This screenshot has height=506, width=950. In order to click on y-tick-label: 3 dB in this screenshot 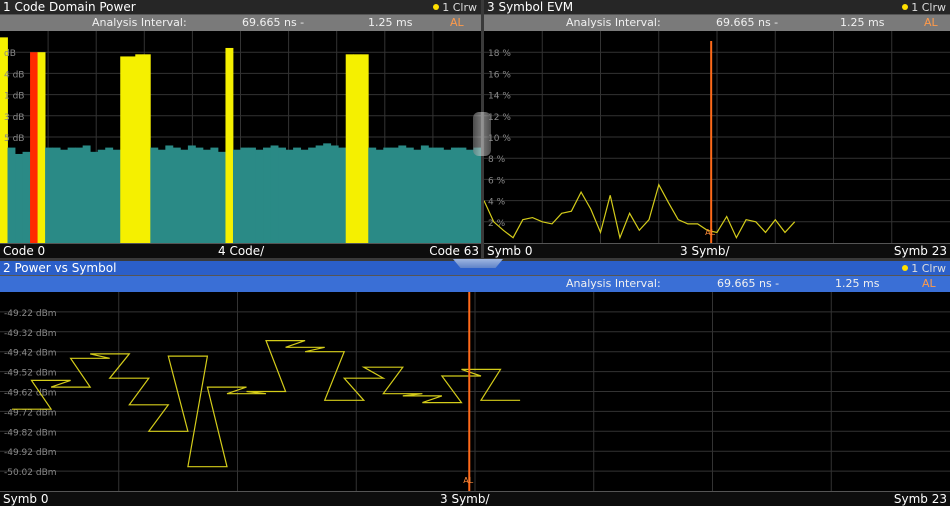, I will do `click(14, 118)`.